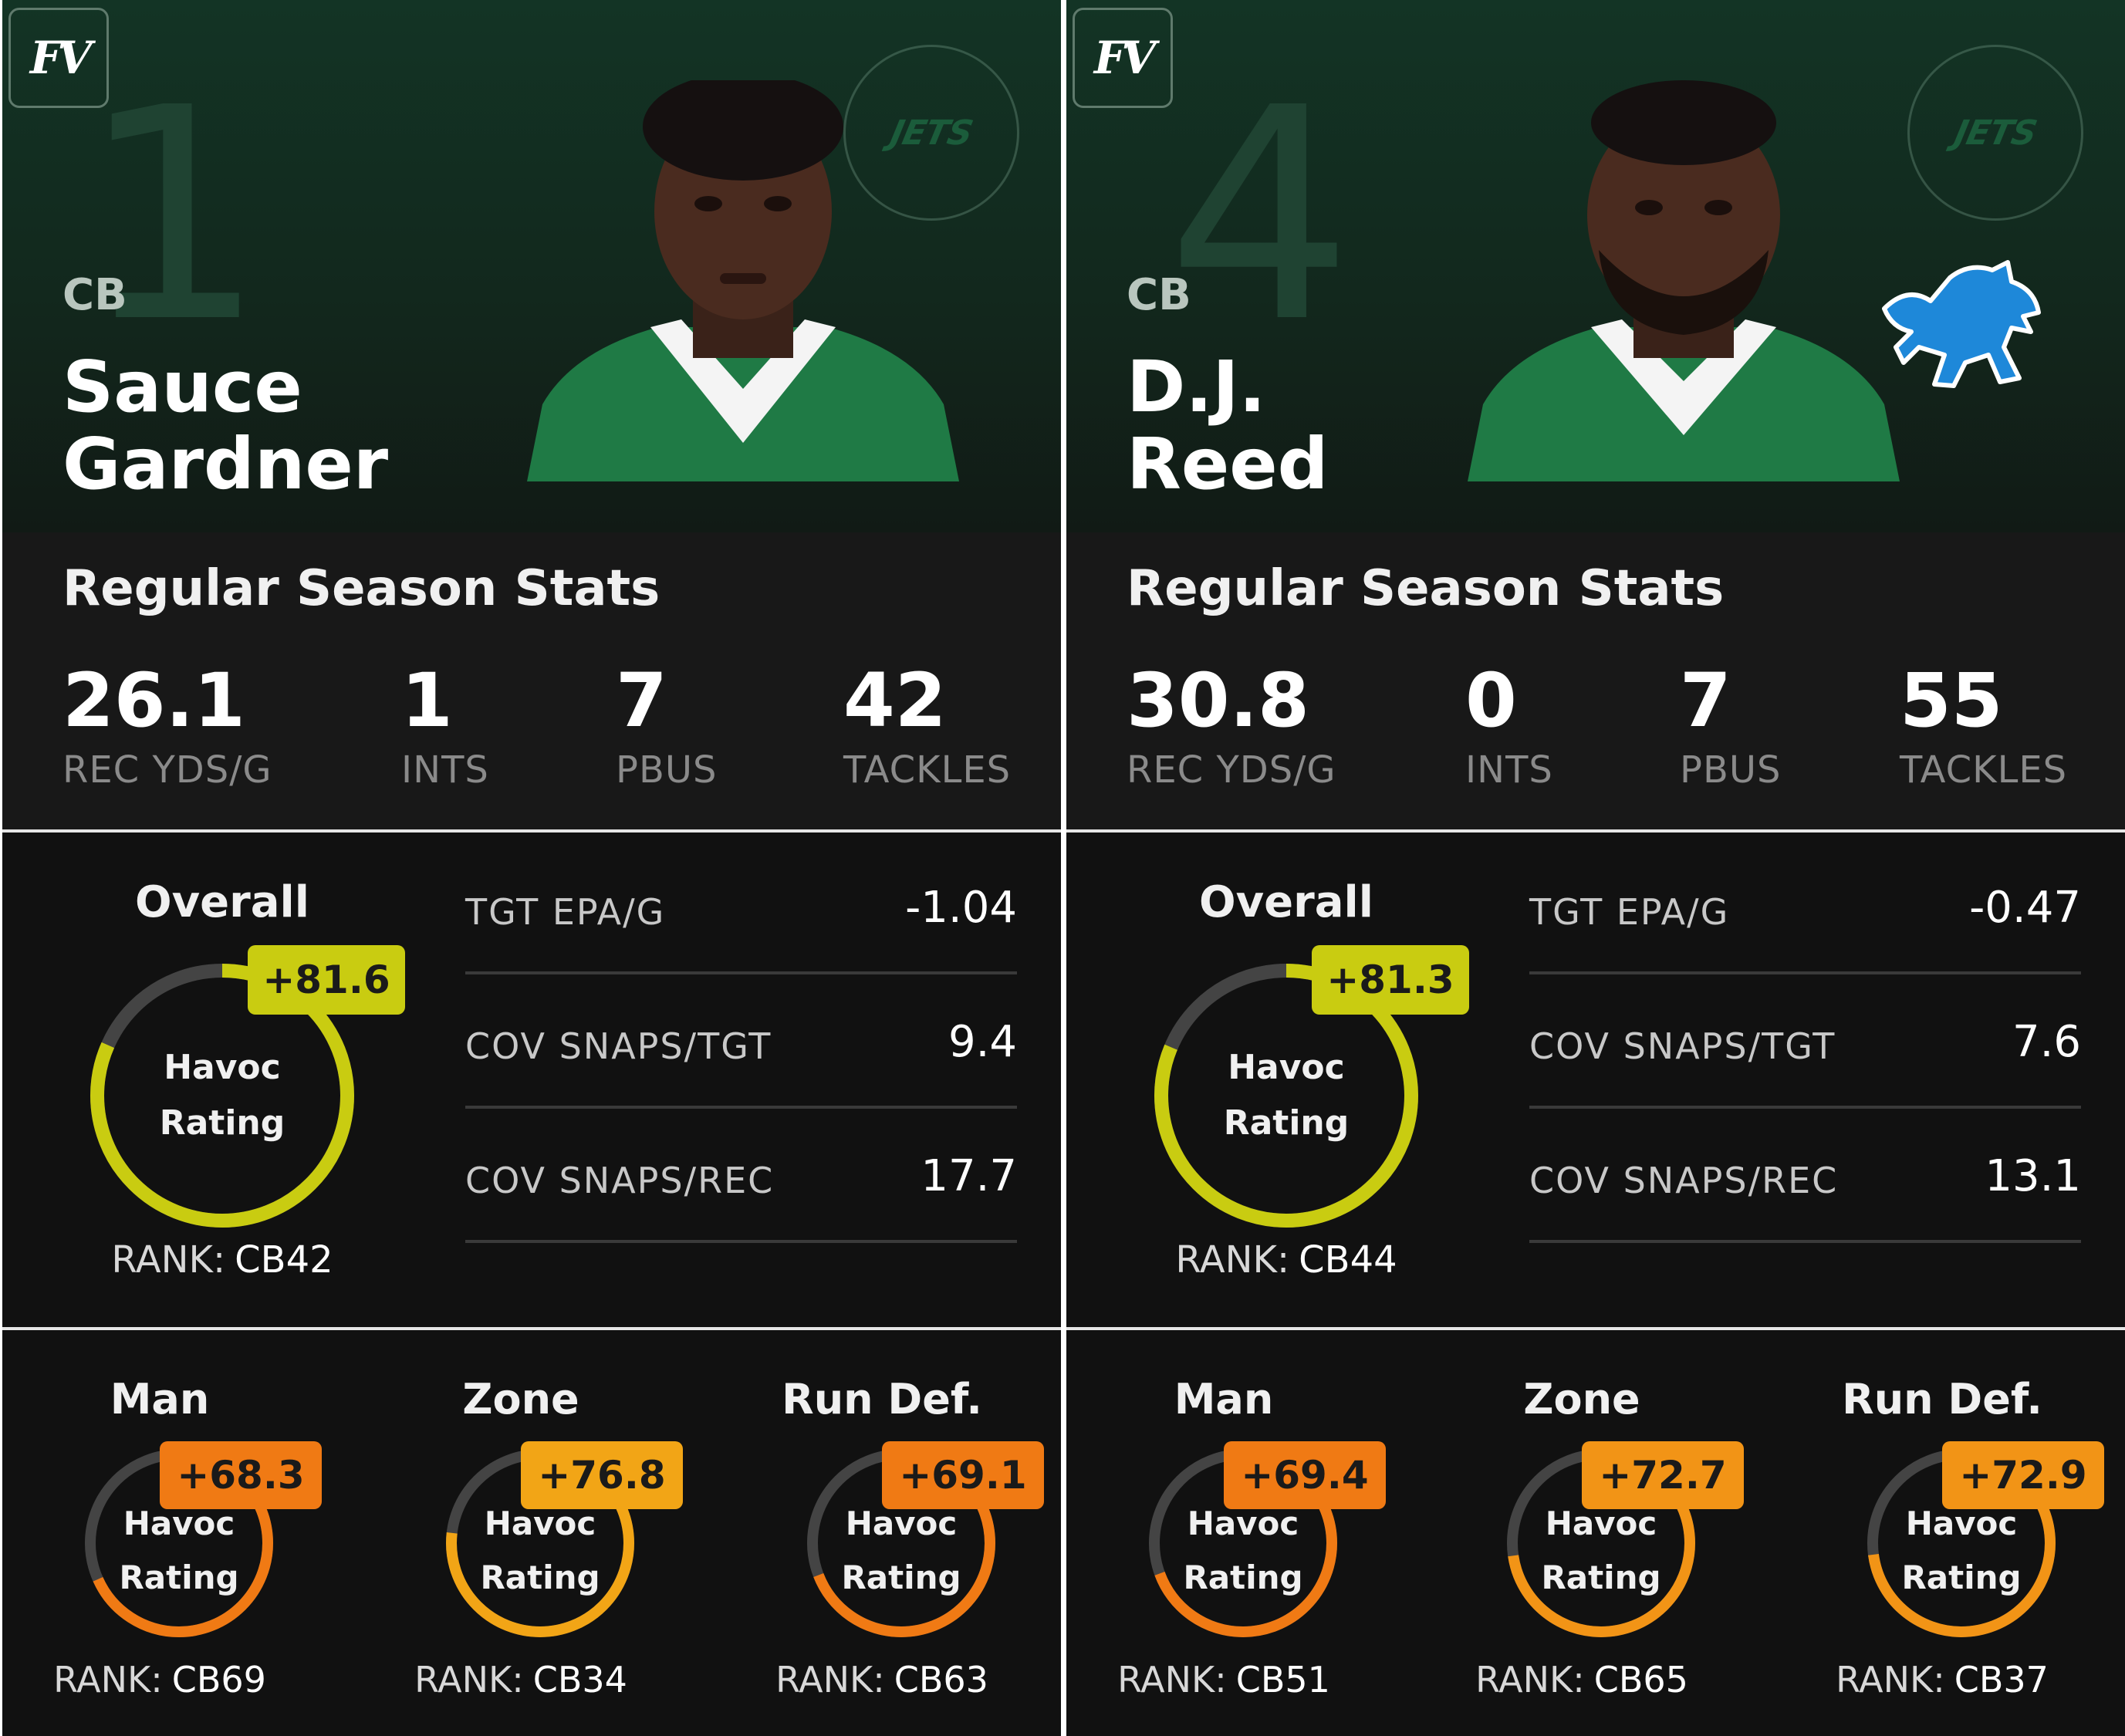 This screenshot has height=1736, width=2125. What do you see at coordinates (1641, 1680) in the screenshot?
I see `rank-value: CB65` at bounding box center [1641, 1680].